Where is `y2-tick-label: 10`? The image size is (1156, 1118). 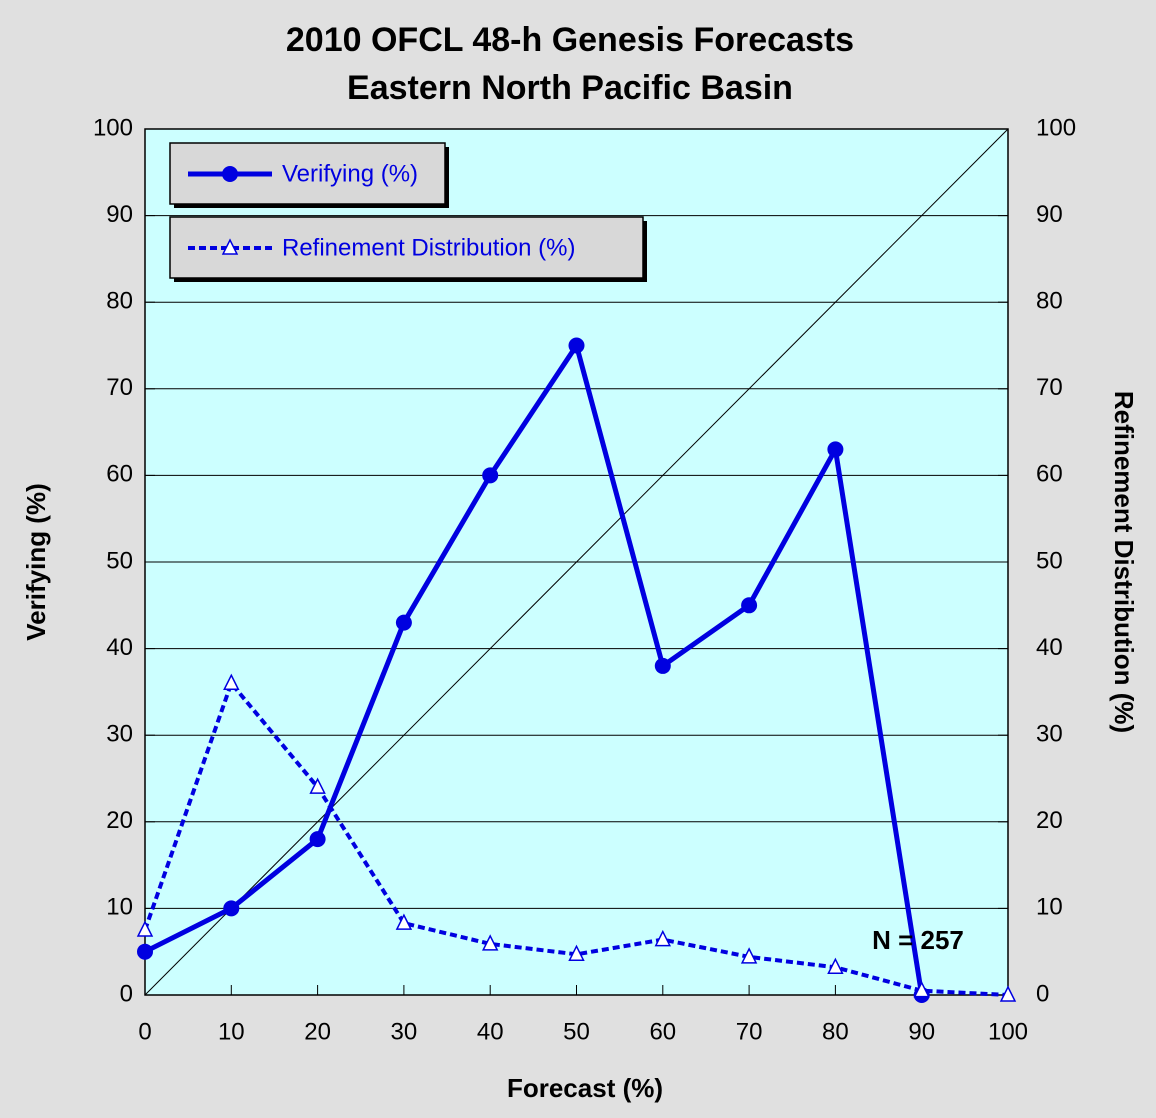 y2-tick-label: 10 is located at coordinates (1049, 907).